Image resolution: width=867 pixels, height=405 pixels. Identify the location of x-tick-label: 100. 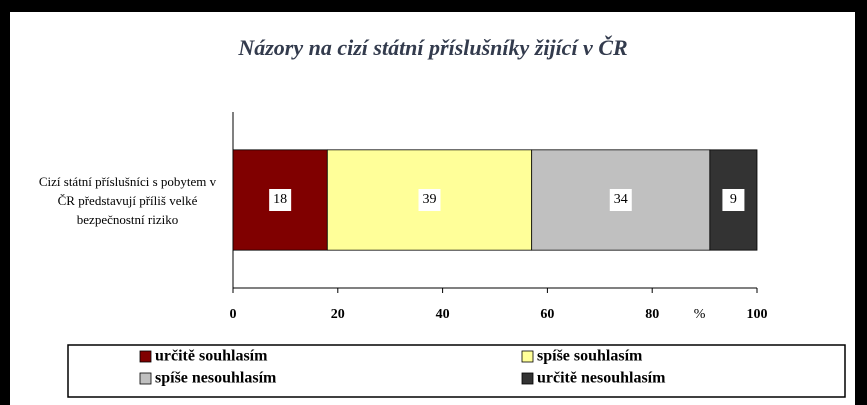
(757, 314).